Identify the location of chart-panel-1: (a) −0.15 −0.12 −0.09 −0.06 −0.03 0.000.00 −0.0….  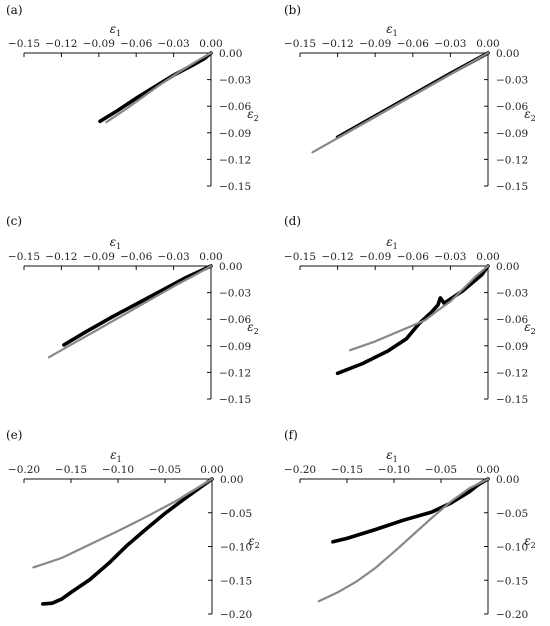
(132, 98).